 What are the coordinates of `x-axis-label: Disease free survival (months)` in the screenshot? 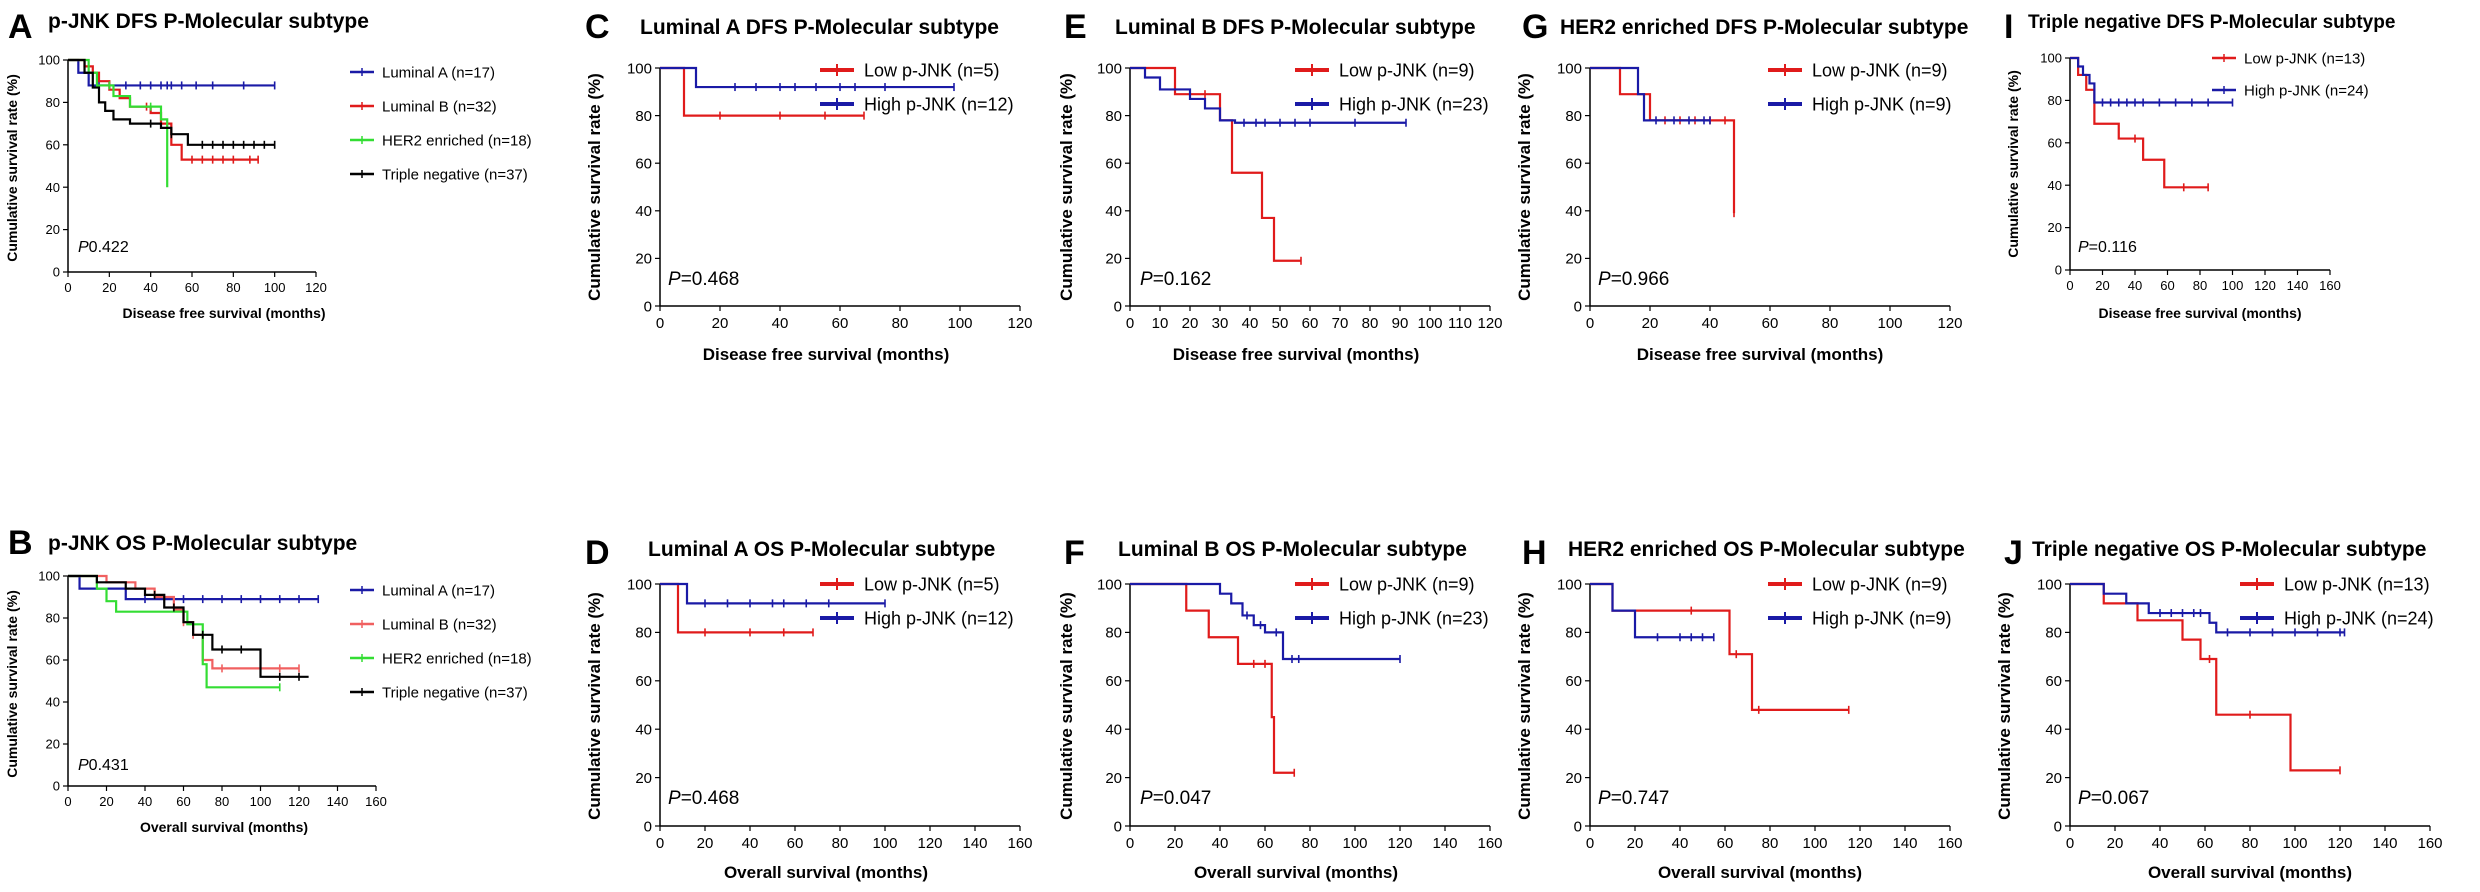 It's located at (2199, 313).